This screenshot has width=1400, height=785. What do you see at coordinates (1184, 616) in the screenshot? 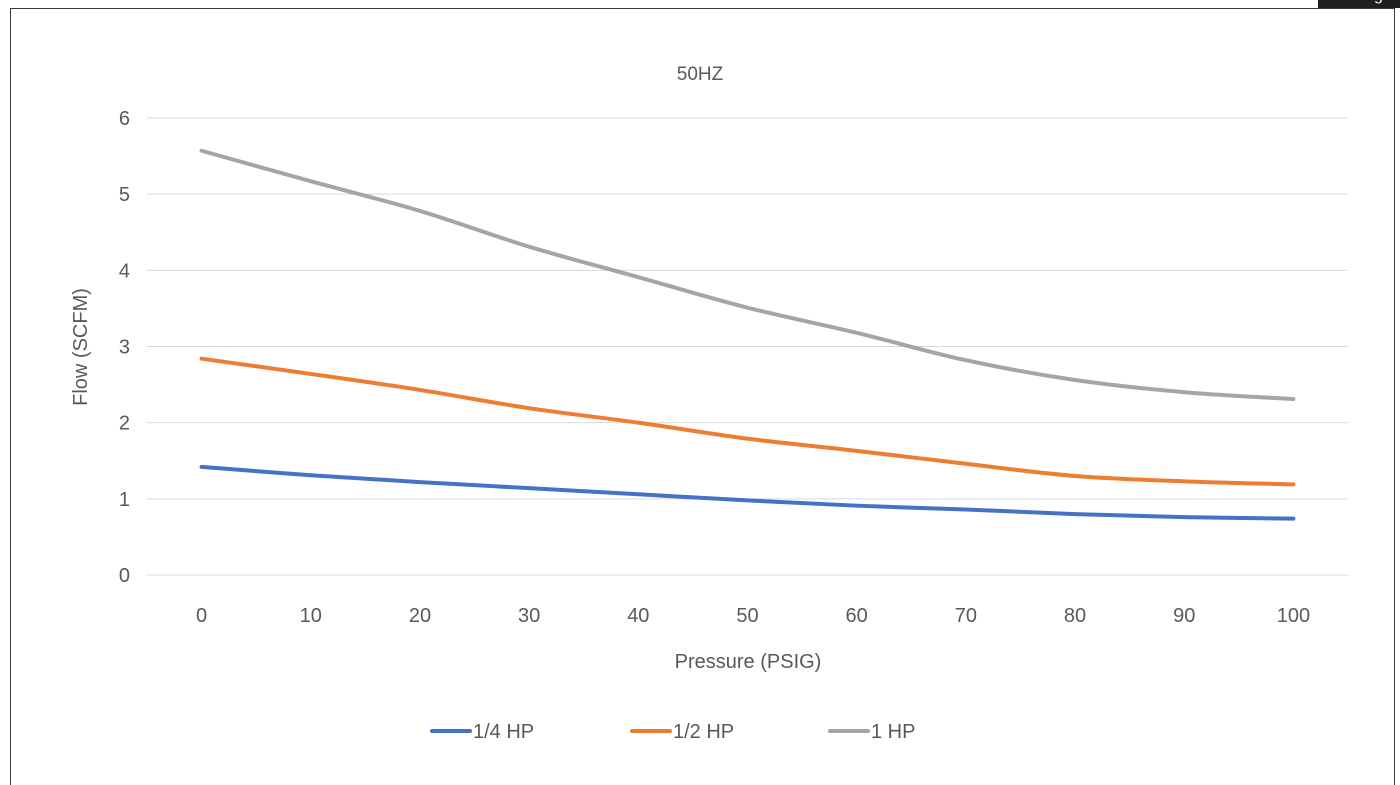
I see `x-tick-label: 90` at bounding box center [1184, 616].